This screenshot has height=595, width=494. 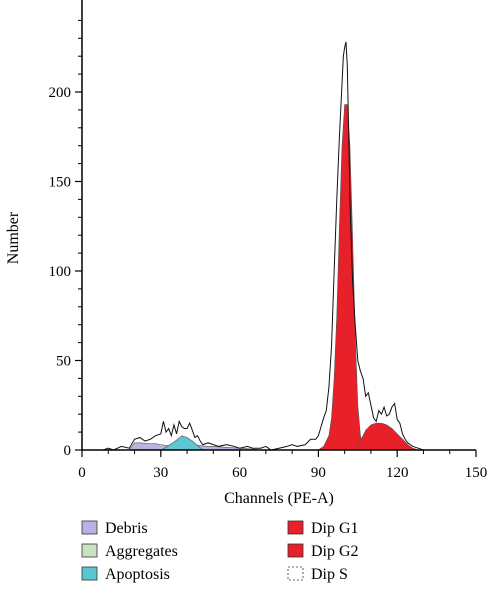 What do you see at coordinates (82, 473) in the screenshot?
I see `x-tick-label: 0` at bounding box center [82, 473].